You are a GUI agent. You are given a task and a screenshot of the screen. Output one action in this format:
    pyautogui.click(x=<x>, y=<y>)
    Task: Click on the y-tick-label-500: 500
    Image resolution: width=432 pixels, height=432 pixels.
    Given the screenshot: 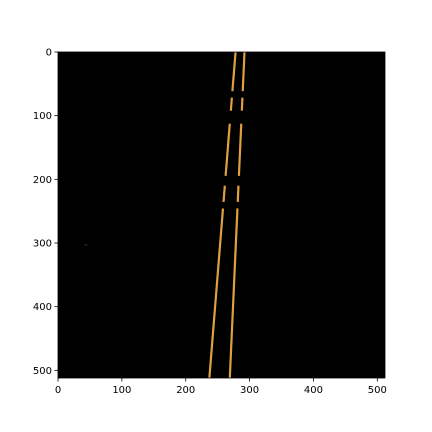 What is the action you would take?
    pyautogui.click(x=42, y=371)
    